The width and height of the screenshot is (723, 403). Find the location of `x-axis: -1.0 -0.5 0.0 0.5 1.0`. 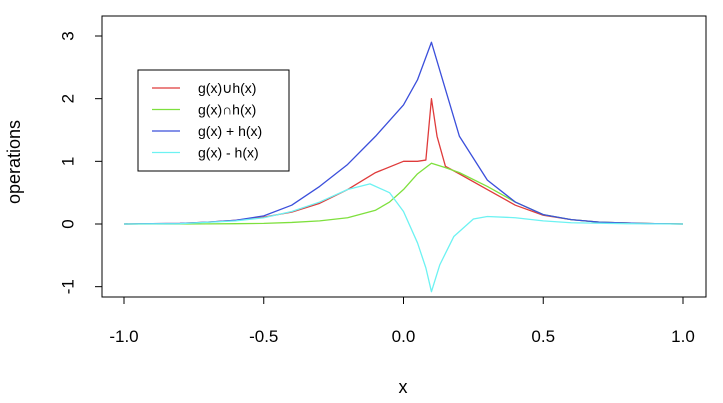

x-axis: -1.0 -0.5 0.0 0.5 1.0 is located at coordinates (402, 321).